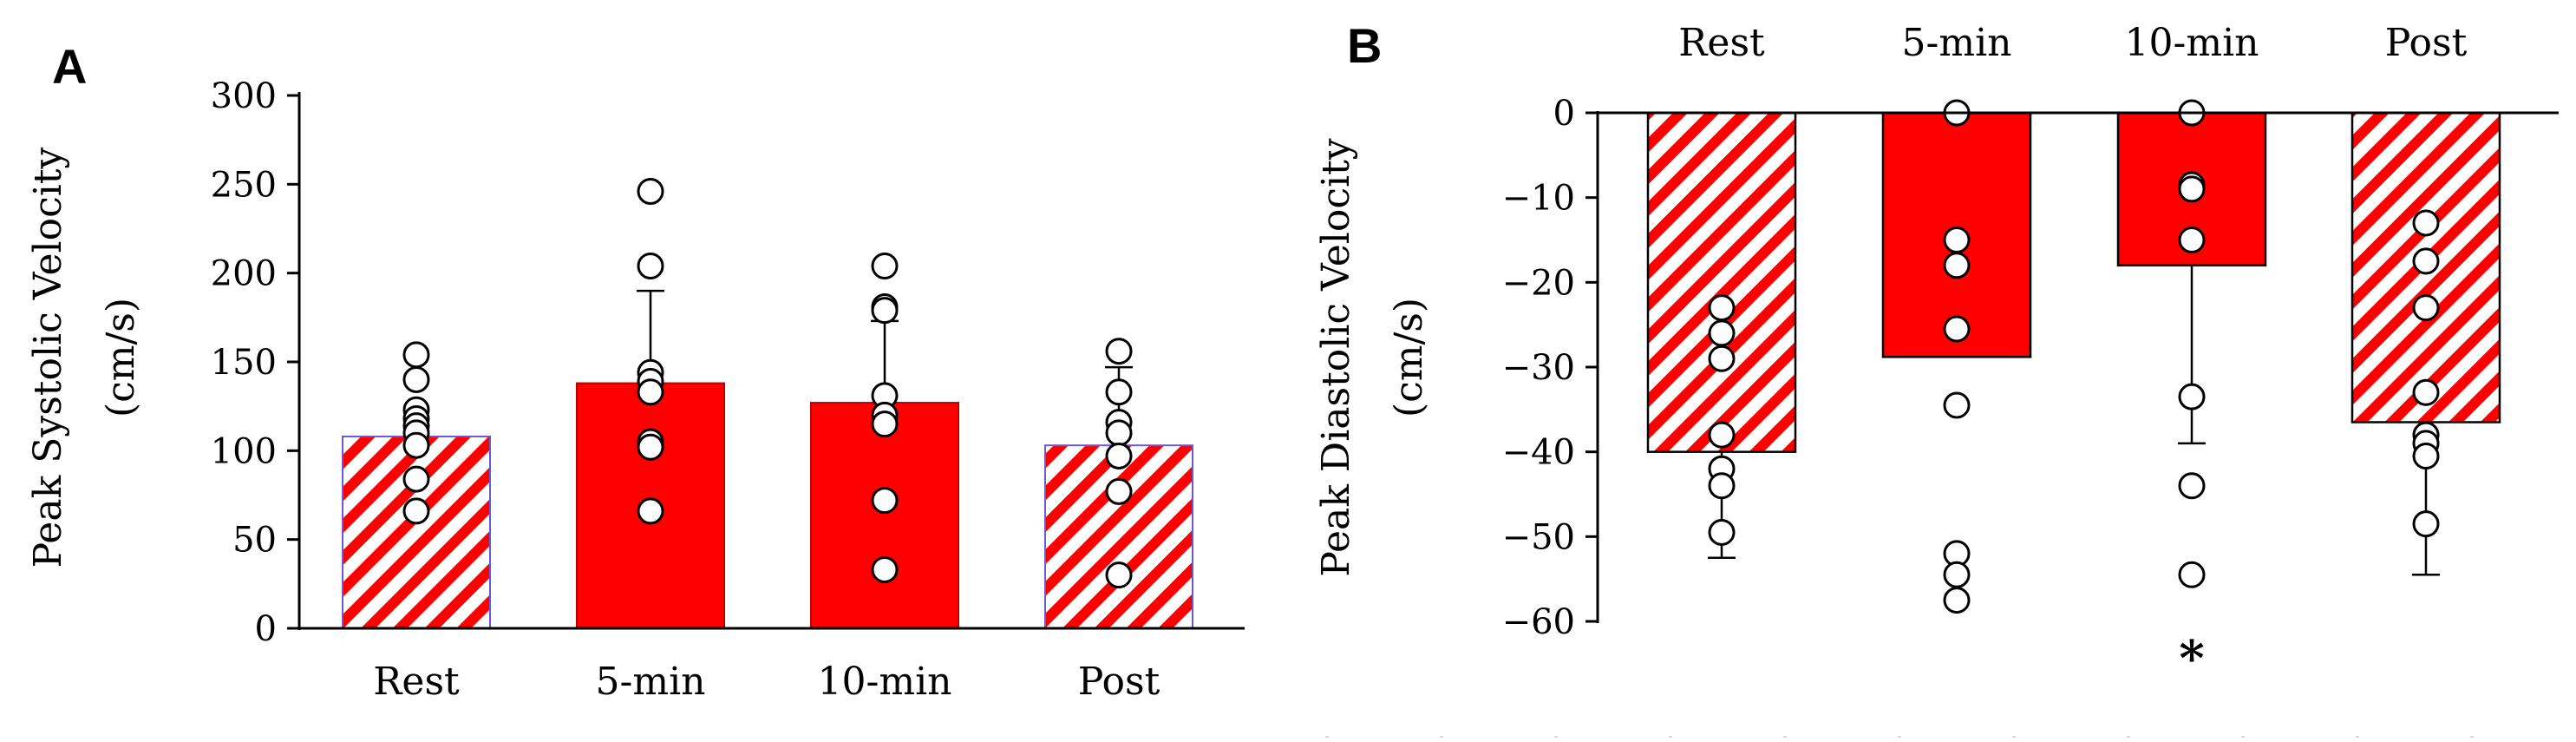  Describe the element at coordinates (84, 358) in the screenshot. I see `panel-a-y-axis-title: Peak Systolic Velocity (cm/s)` at that location.